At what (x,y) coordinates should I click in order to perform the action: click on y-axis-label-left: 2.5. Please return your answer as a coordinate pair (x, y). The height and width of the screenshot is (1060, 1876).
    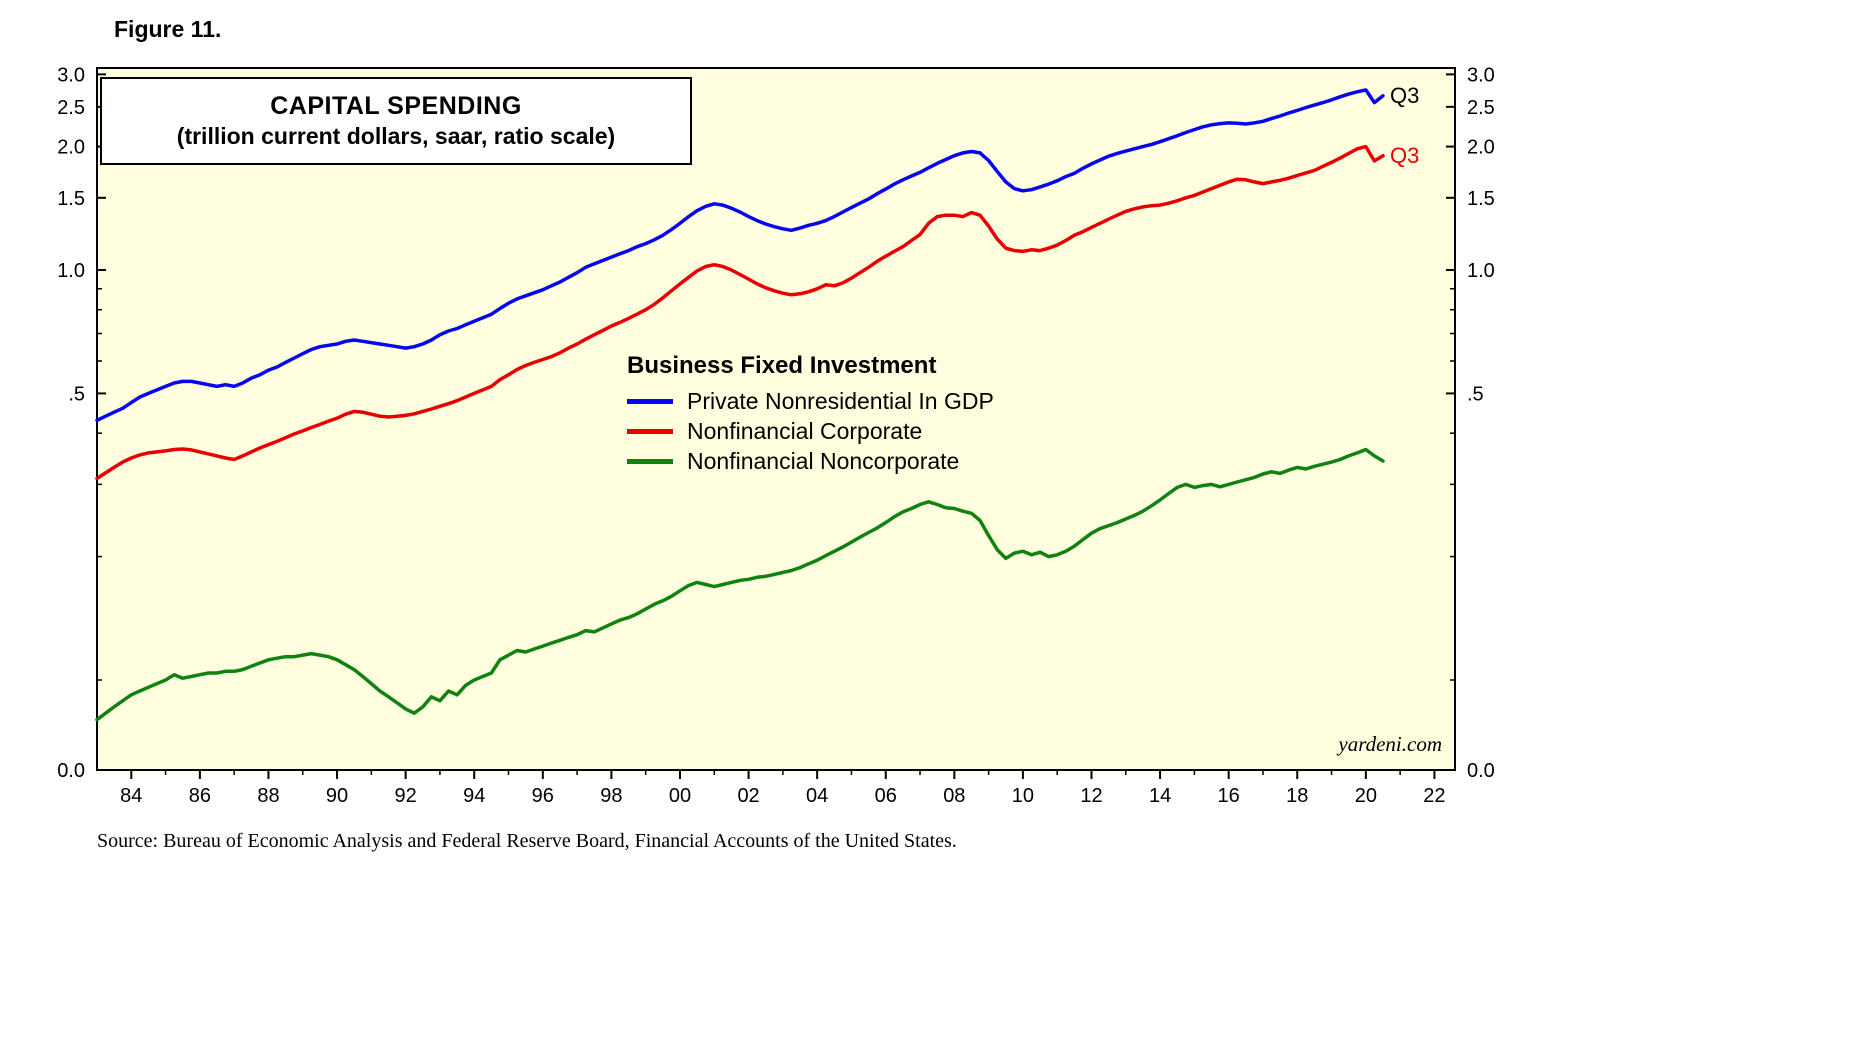
    Looking at the image, I should click on (71, 108).